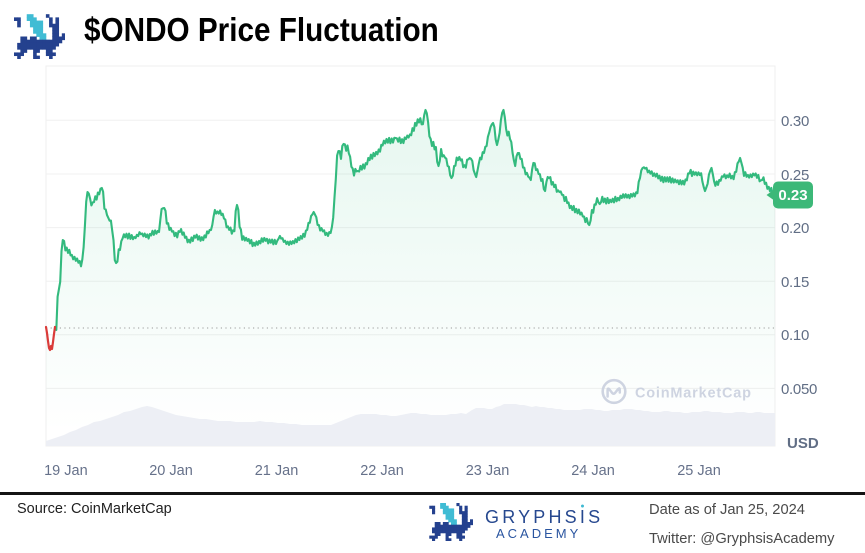 The width and height of the screenshot is (865, 553). I want to click on svg-text: 0.23, so click(792, 195).